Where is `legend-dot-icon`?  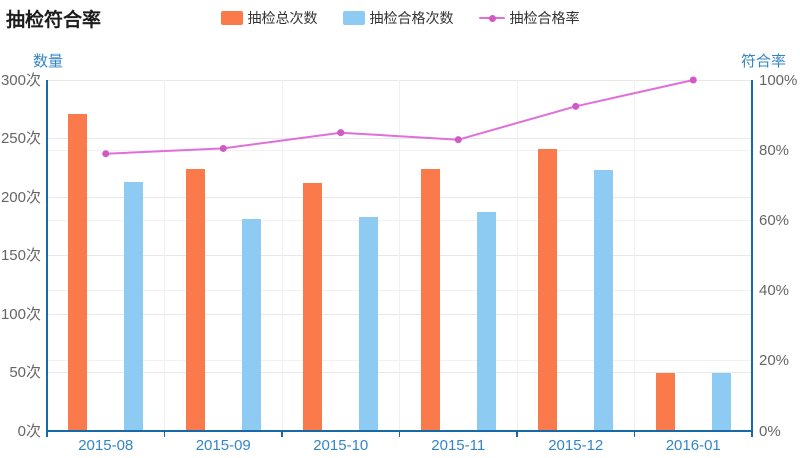 legend-dot-icon is located at coordinates (492, 18).